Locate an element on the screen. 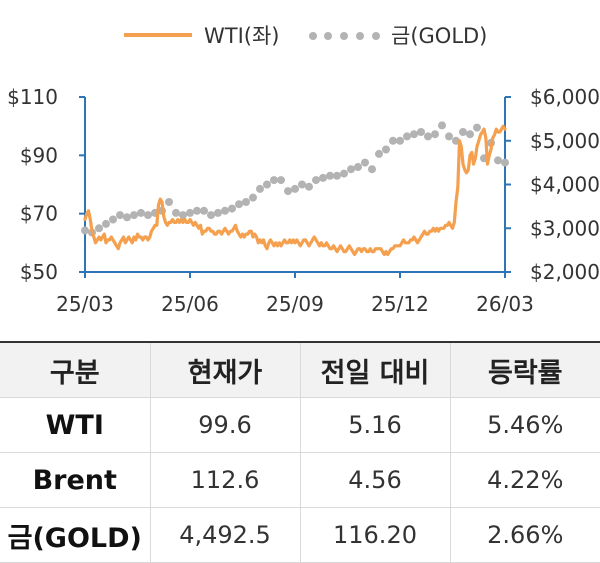 The height and width of the screenshot is (563, 600). header-category: 구분 is located at coordinates (75, 369).